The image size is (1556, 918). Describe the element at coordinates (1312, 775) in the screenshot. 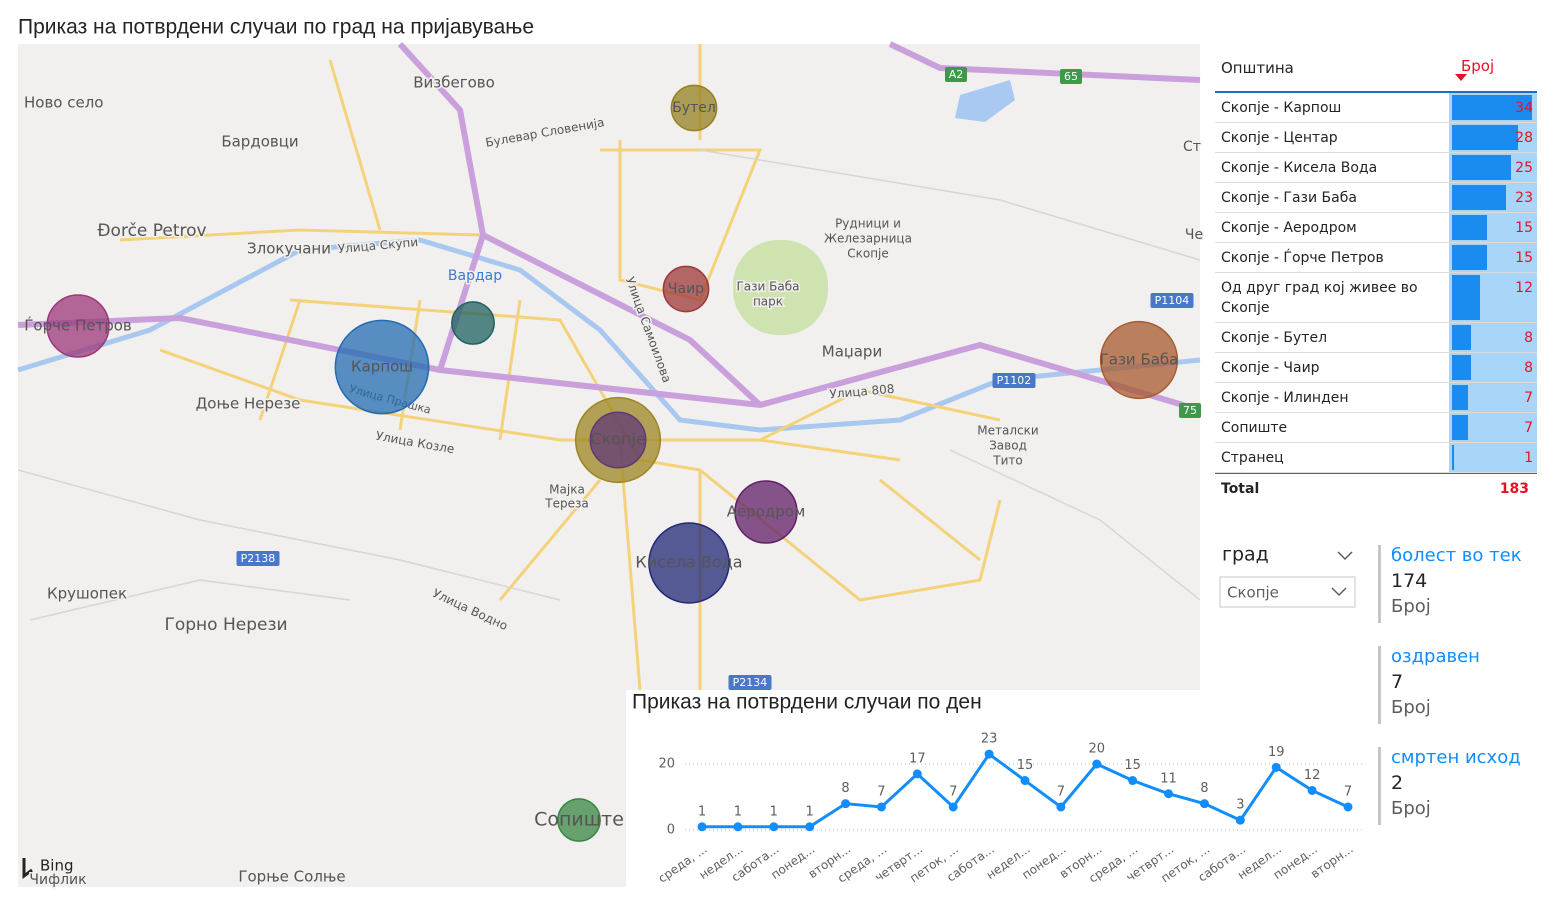

I see `data-label: 12` at that location.